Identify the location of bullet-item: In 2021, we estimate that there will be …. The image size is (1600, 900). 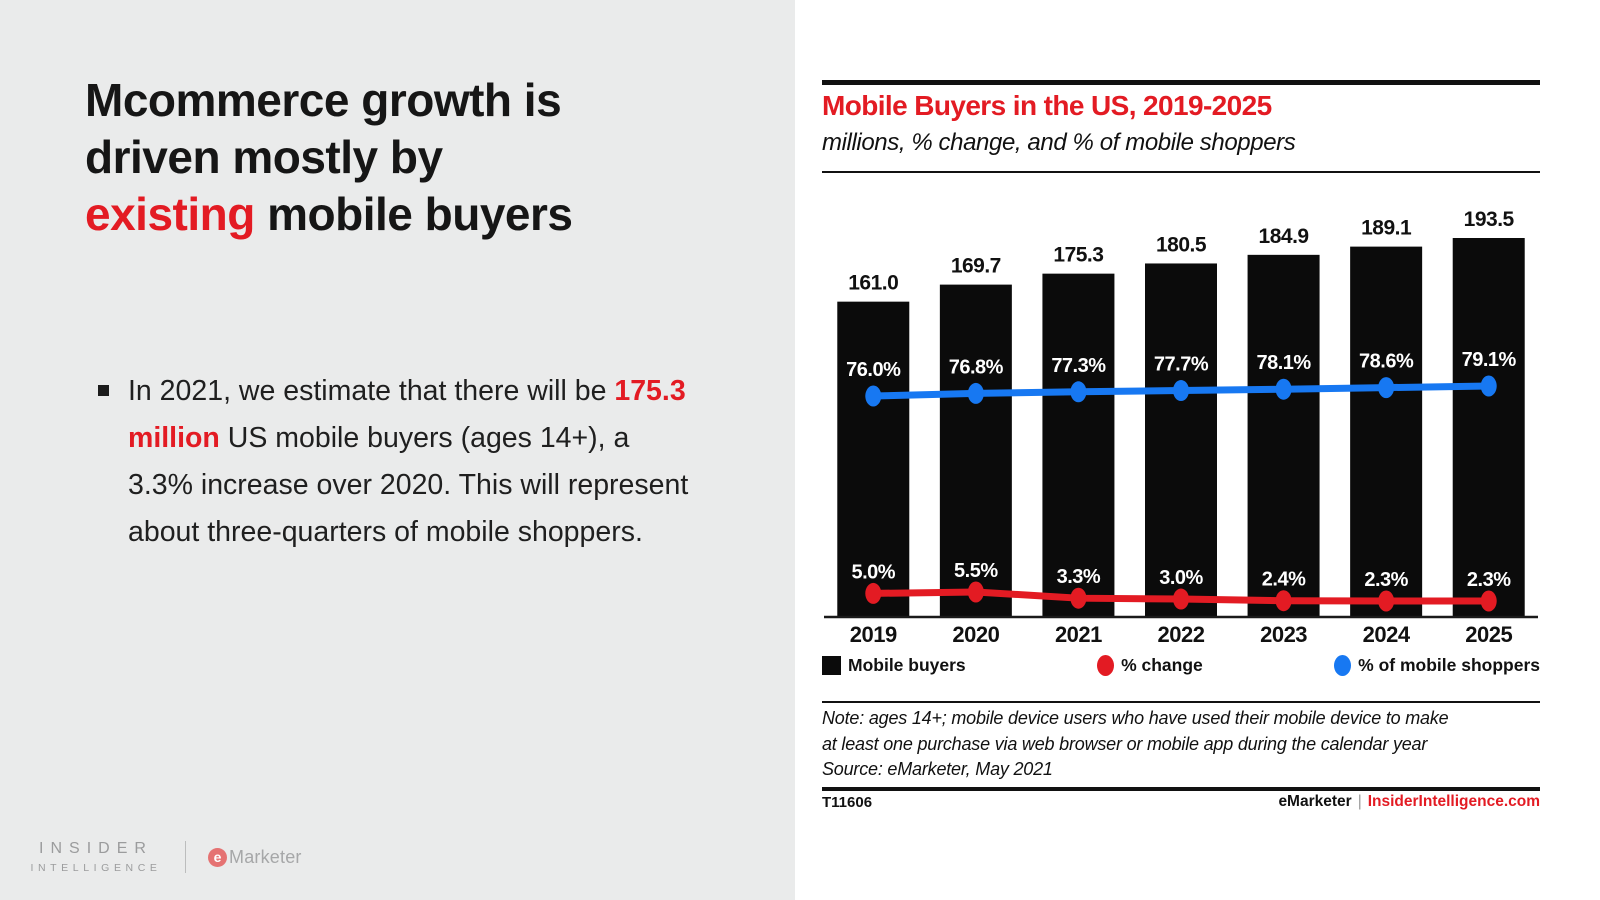
(398, 462).